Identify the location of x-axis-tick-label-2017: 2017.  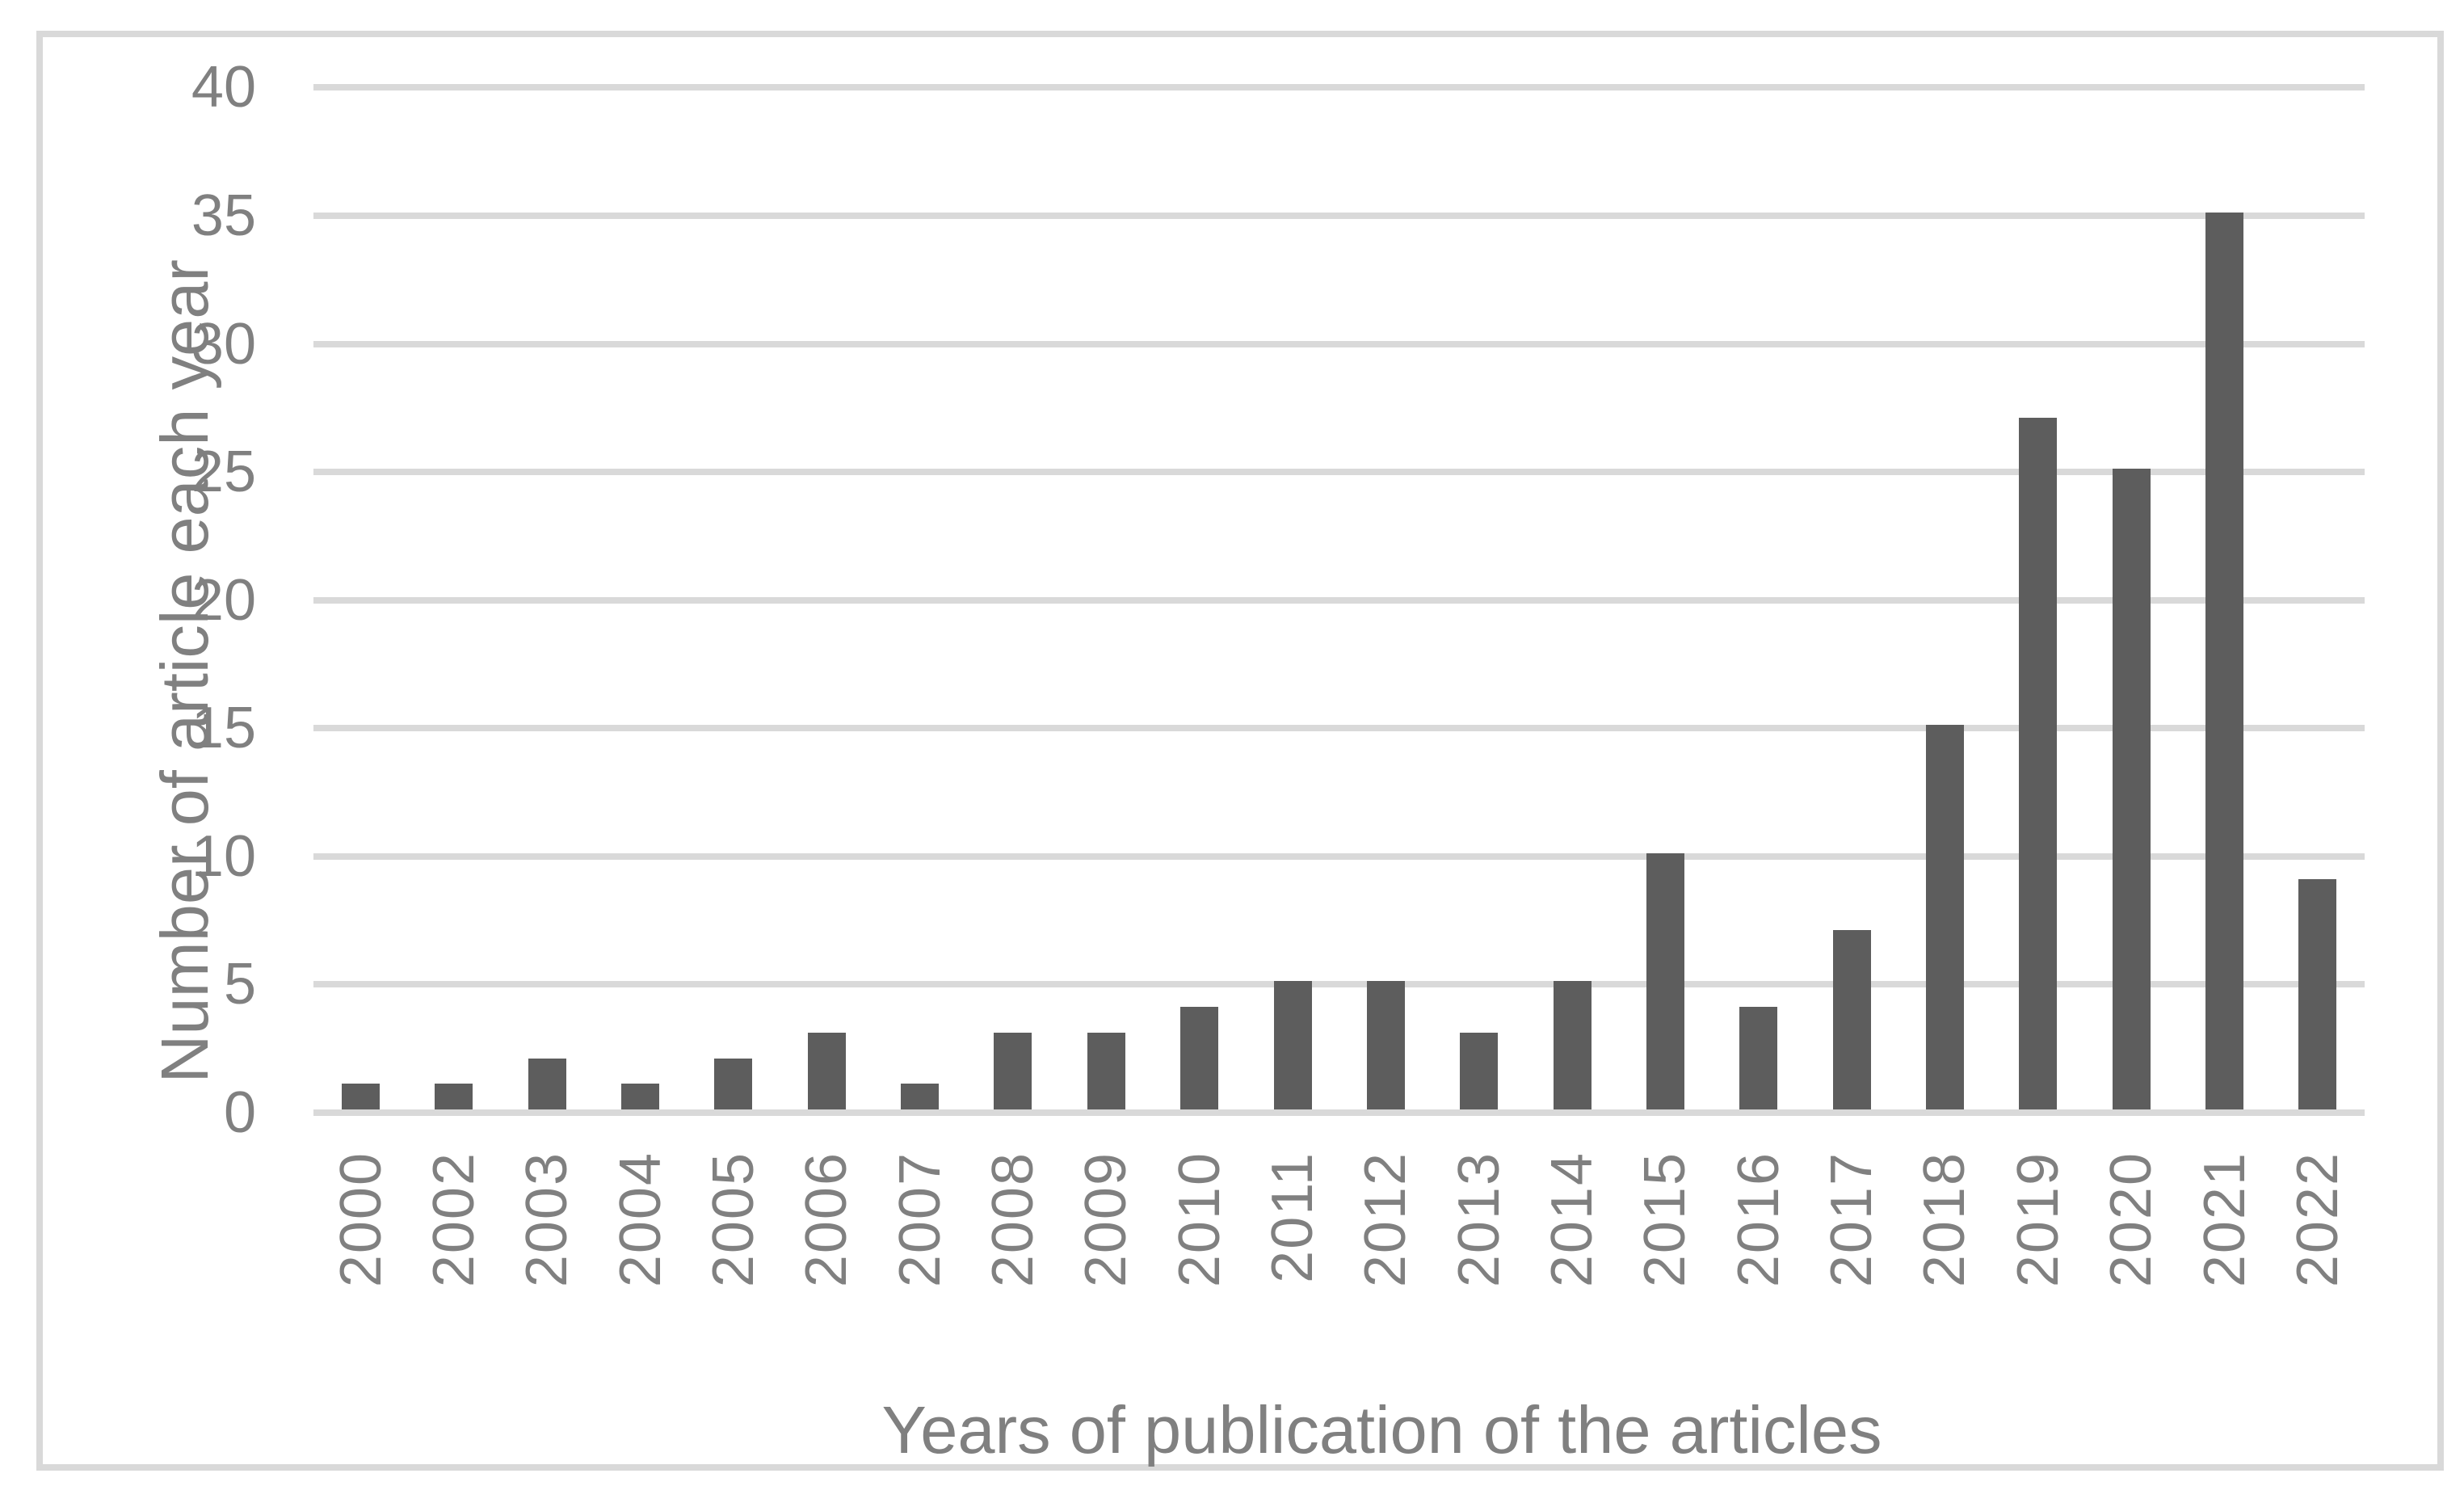
(1852, 1219).